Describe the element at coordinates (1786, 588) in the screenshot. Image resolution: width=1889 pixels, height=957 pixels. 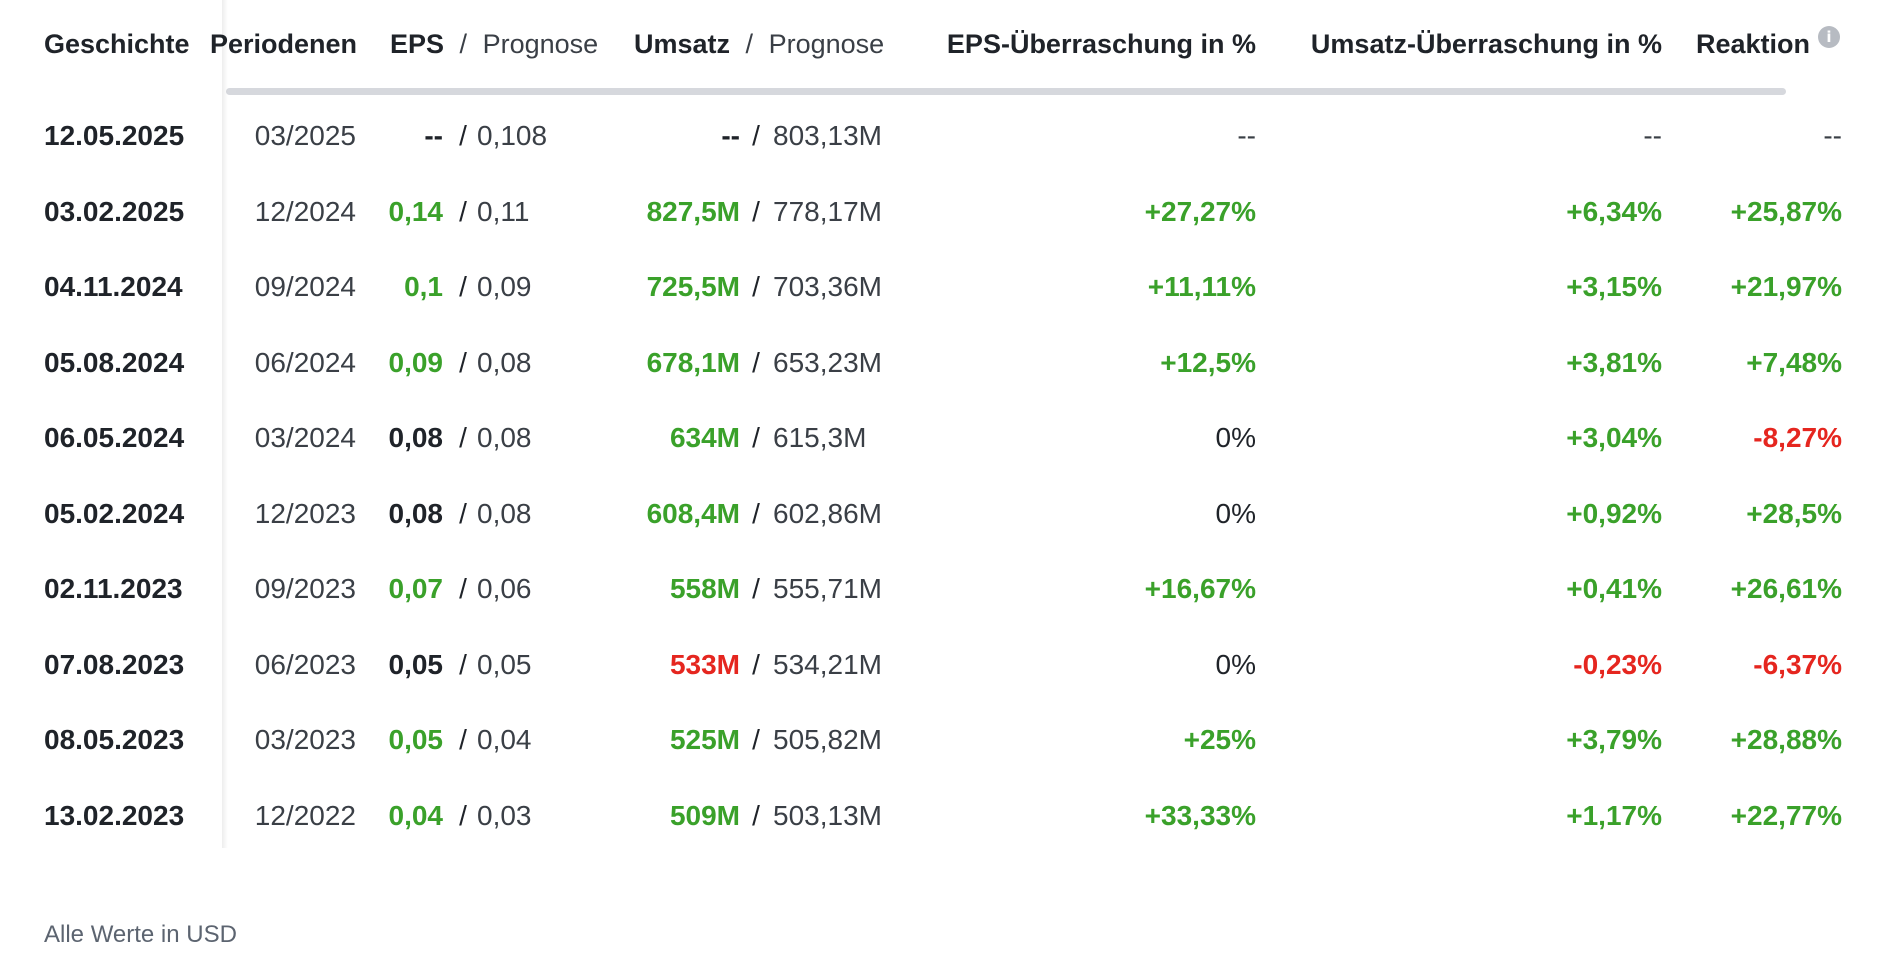
I see `row-reaction: +26,61%` at that location.